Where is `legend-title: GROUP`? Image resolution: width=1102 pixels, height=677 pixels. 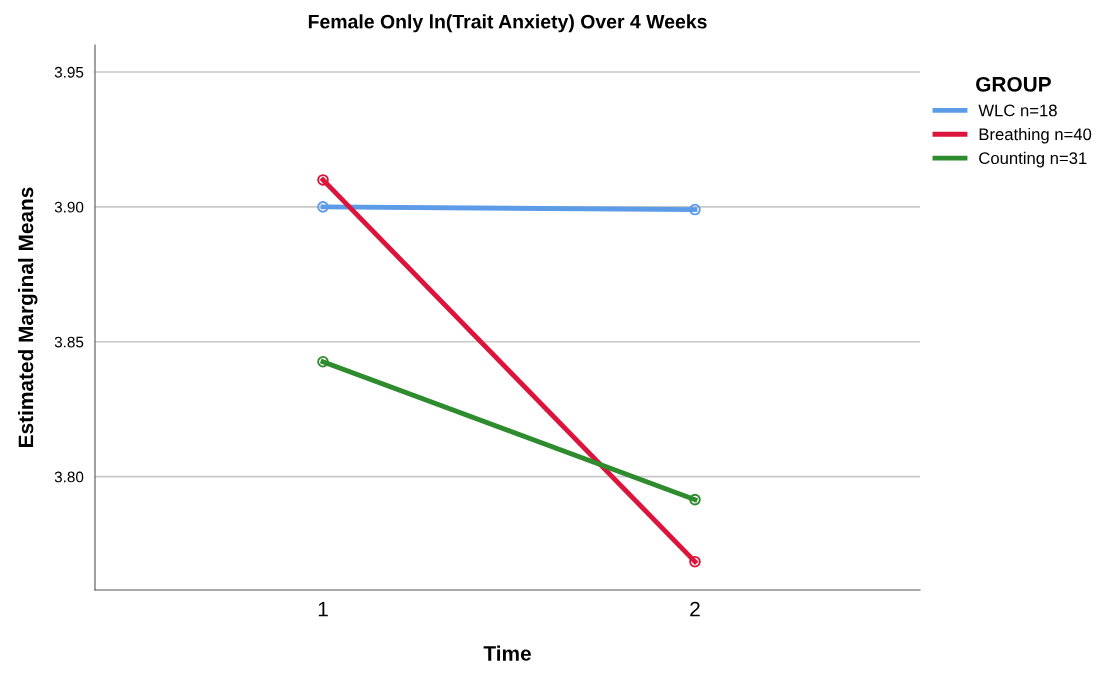
legend-title: GROUP is located at coordinates (1013, 84).